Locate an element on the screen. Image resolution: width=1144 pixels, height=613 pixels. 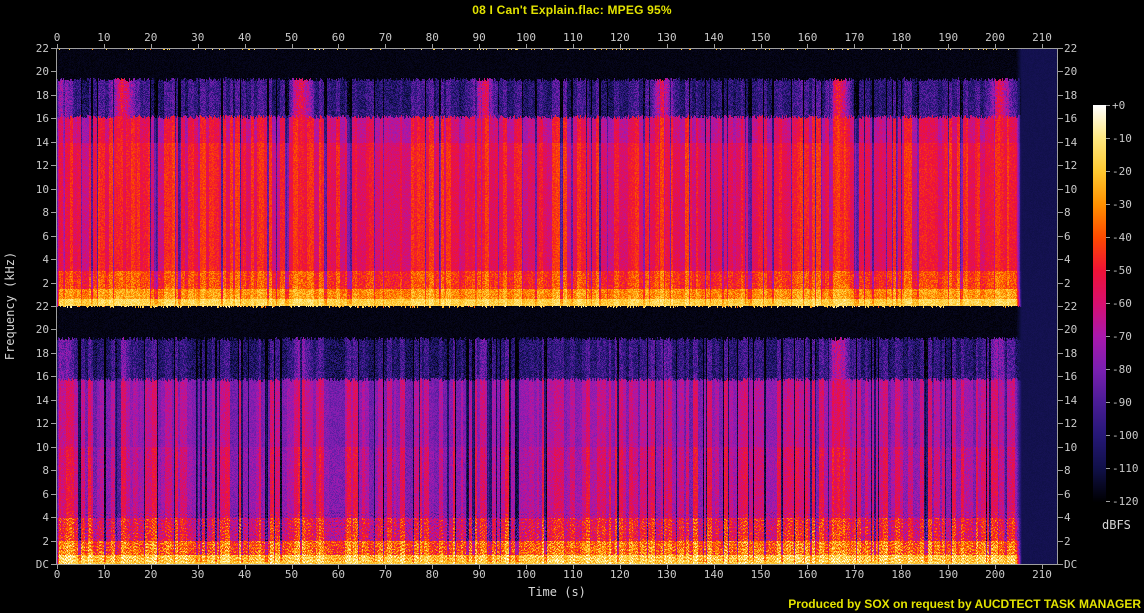
time-tick-label: 200 is located at coordinates (995, 37).